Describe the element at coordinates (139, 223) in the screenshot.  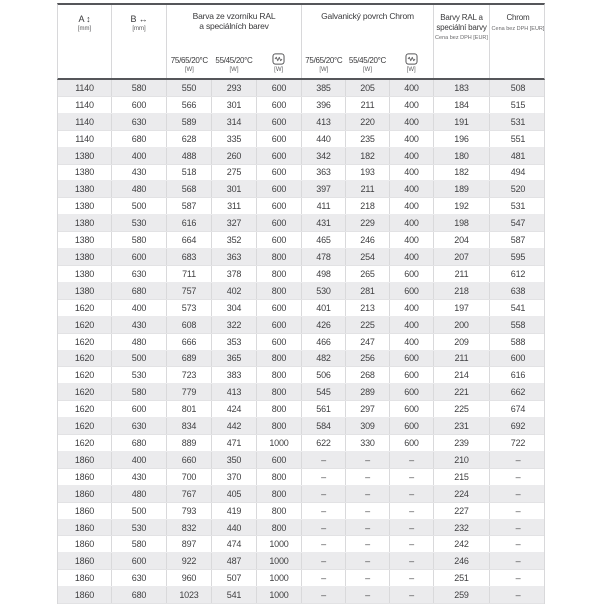
I see `table-cell: 530` at that location.